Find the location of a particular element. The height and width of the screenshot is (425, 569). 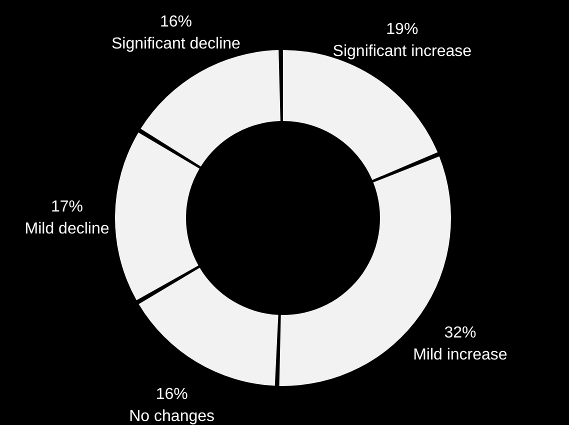

slice-label: Mild increase is located at coordinates (460, 355).